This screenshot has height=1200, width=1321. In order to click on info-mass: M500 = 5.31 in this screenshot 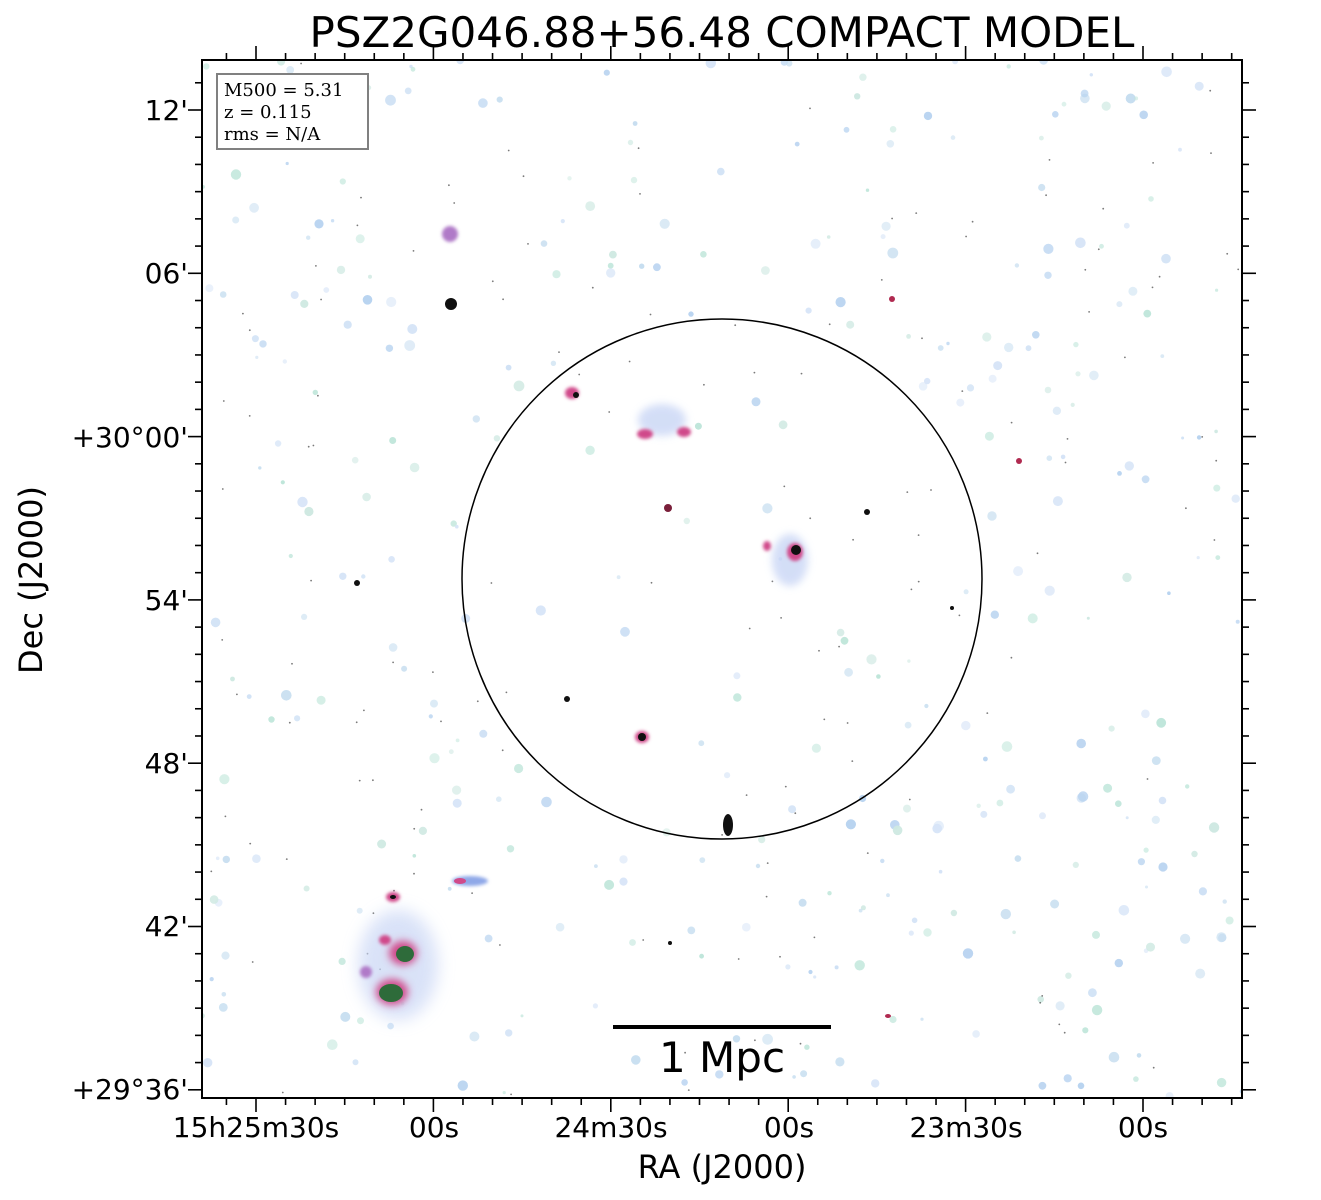, I will do `click(283, 90)`.